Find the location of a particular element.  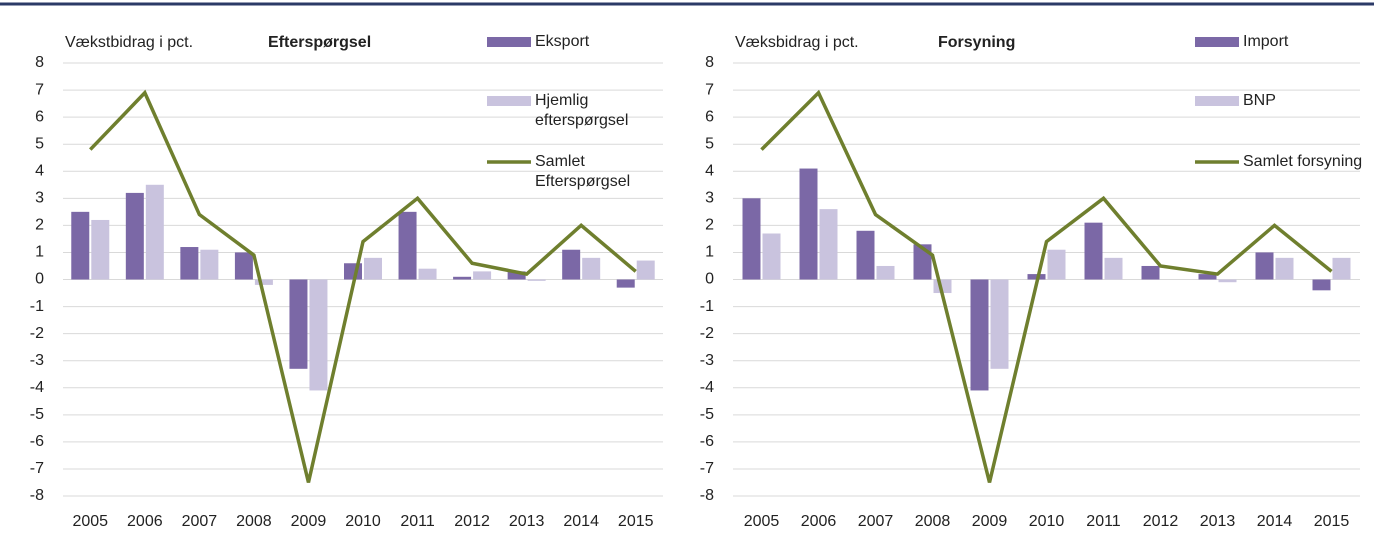

y-axis-label: Vækstbidrag i pct. is located at coordinates (129, 42).